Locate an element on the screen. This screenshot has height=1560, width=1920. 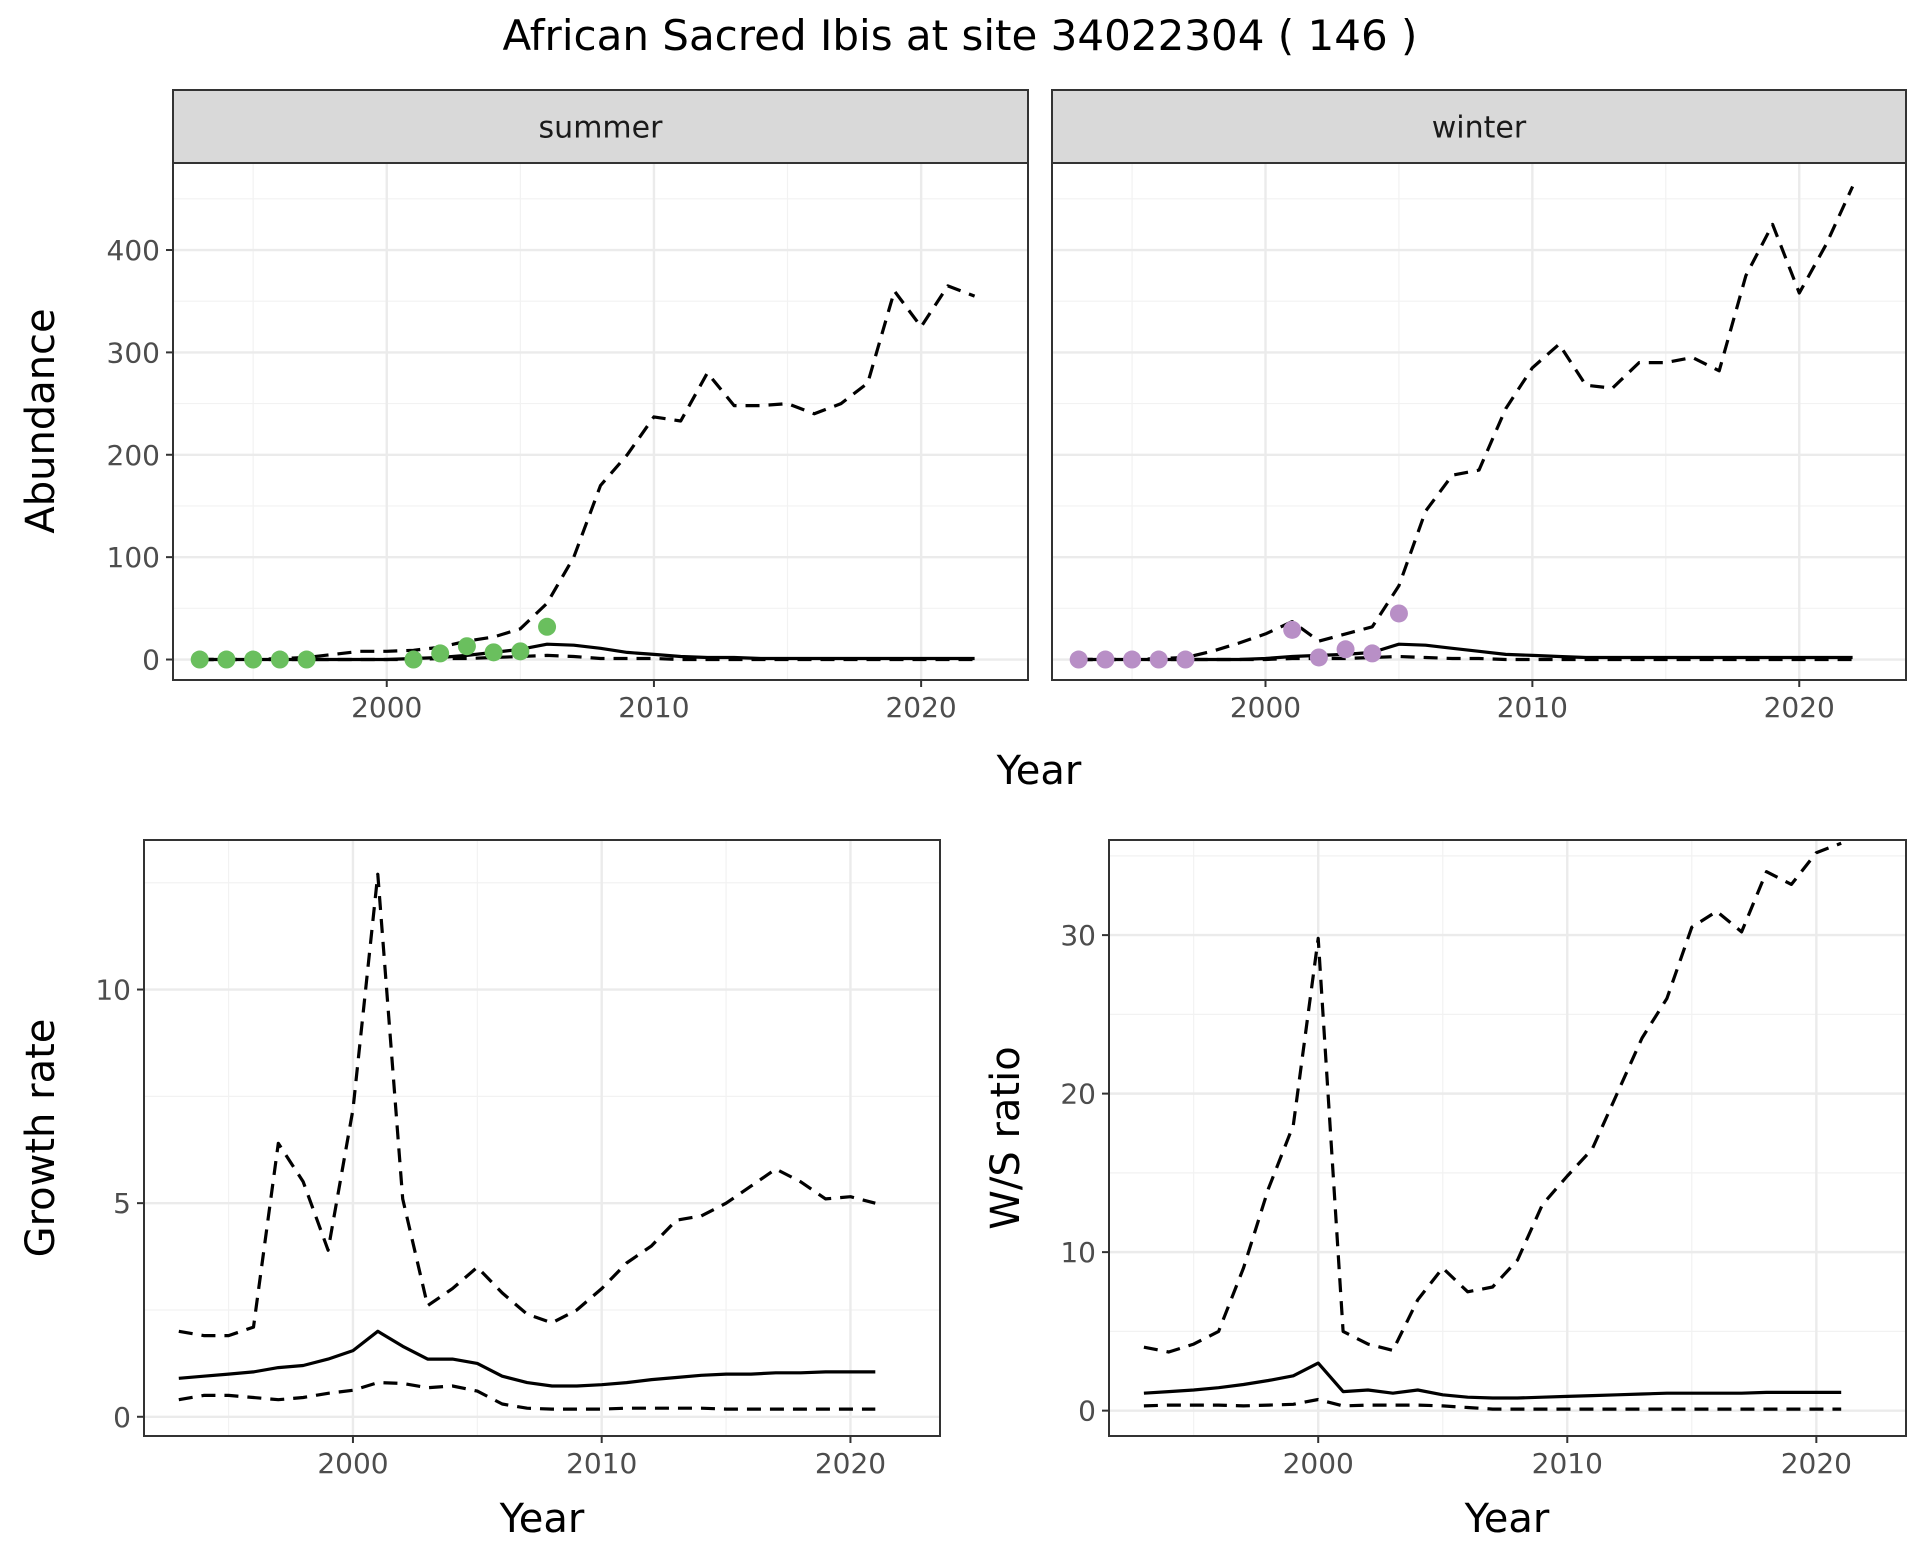
y-tick-label: 100 is located at coordinates (133, 557).